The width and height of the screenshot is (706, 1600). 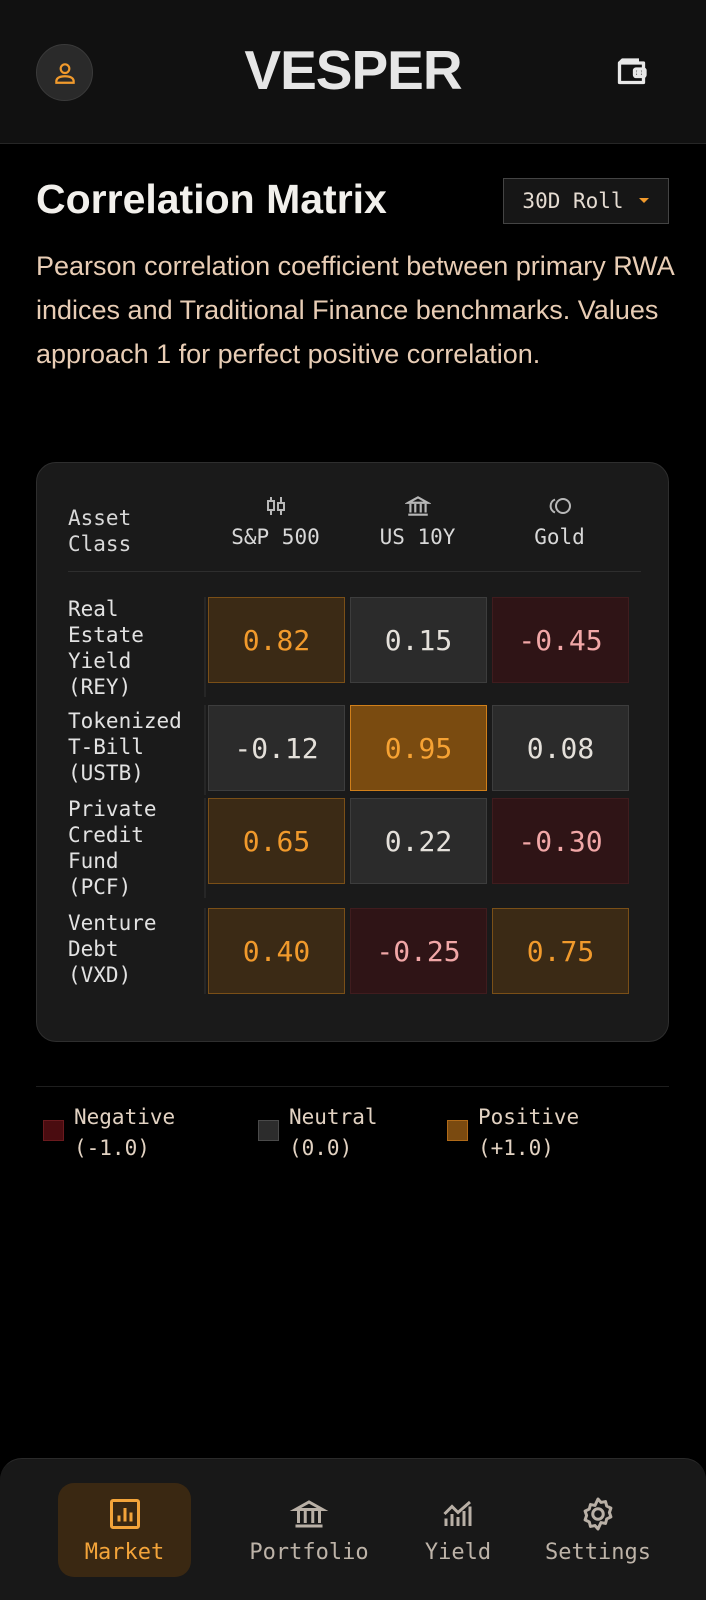 What do you see at coordinates (559, 520) in the screenshot?
I see `column-header-gold: Gold` at bounding box center [559, 520].